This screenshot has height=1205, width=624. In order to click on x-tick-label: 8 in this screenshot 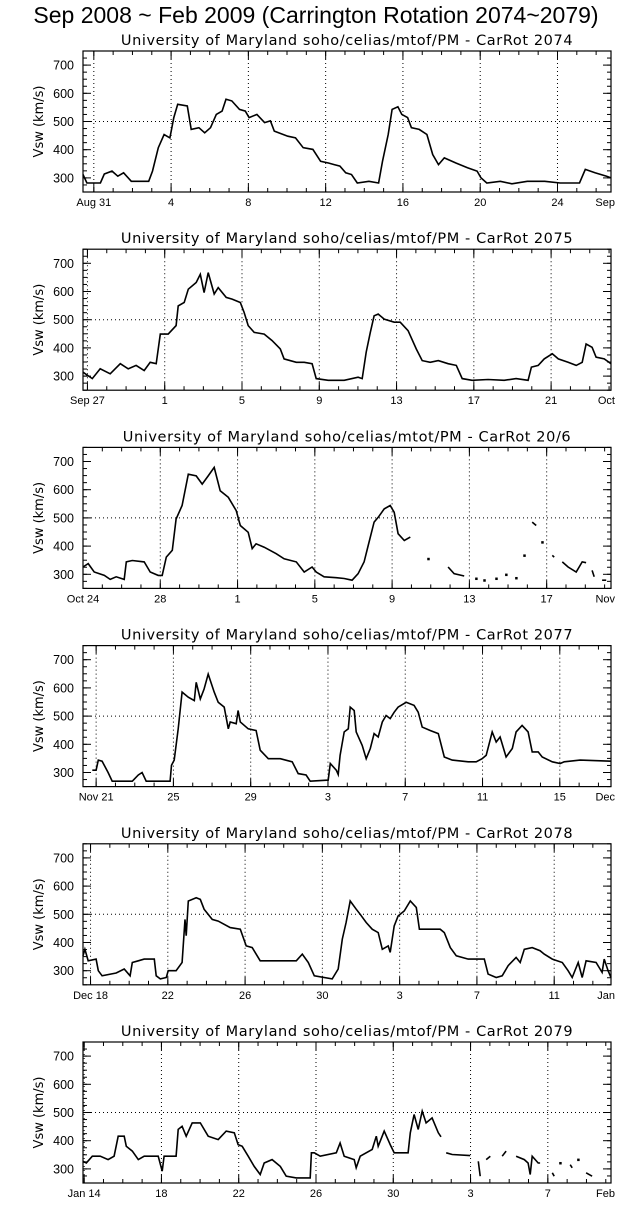, I will do `click(248, 203)`.